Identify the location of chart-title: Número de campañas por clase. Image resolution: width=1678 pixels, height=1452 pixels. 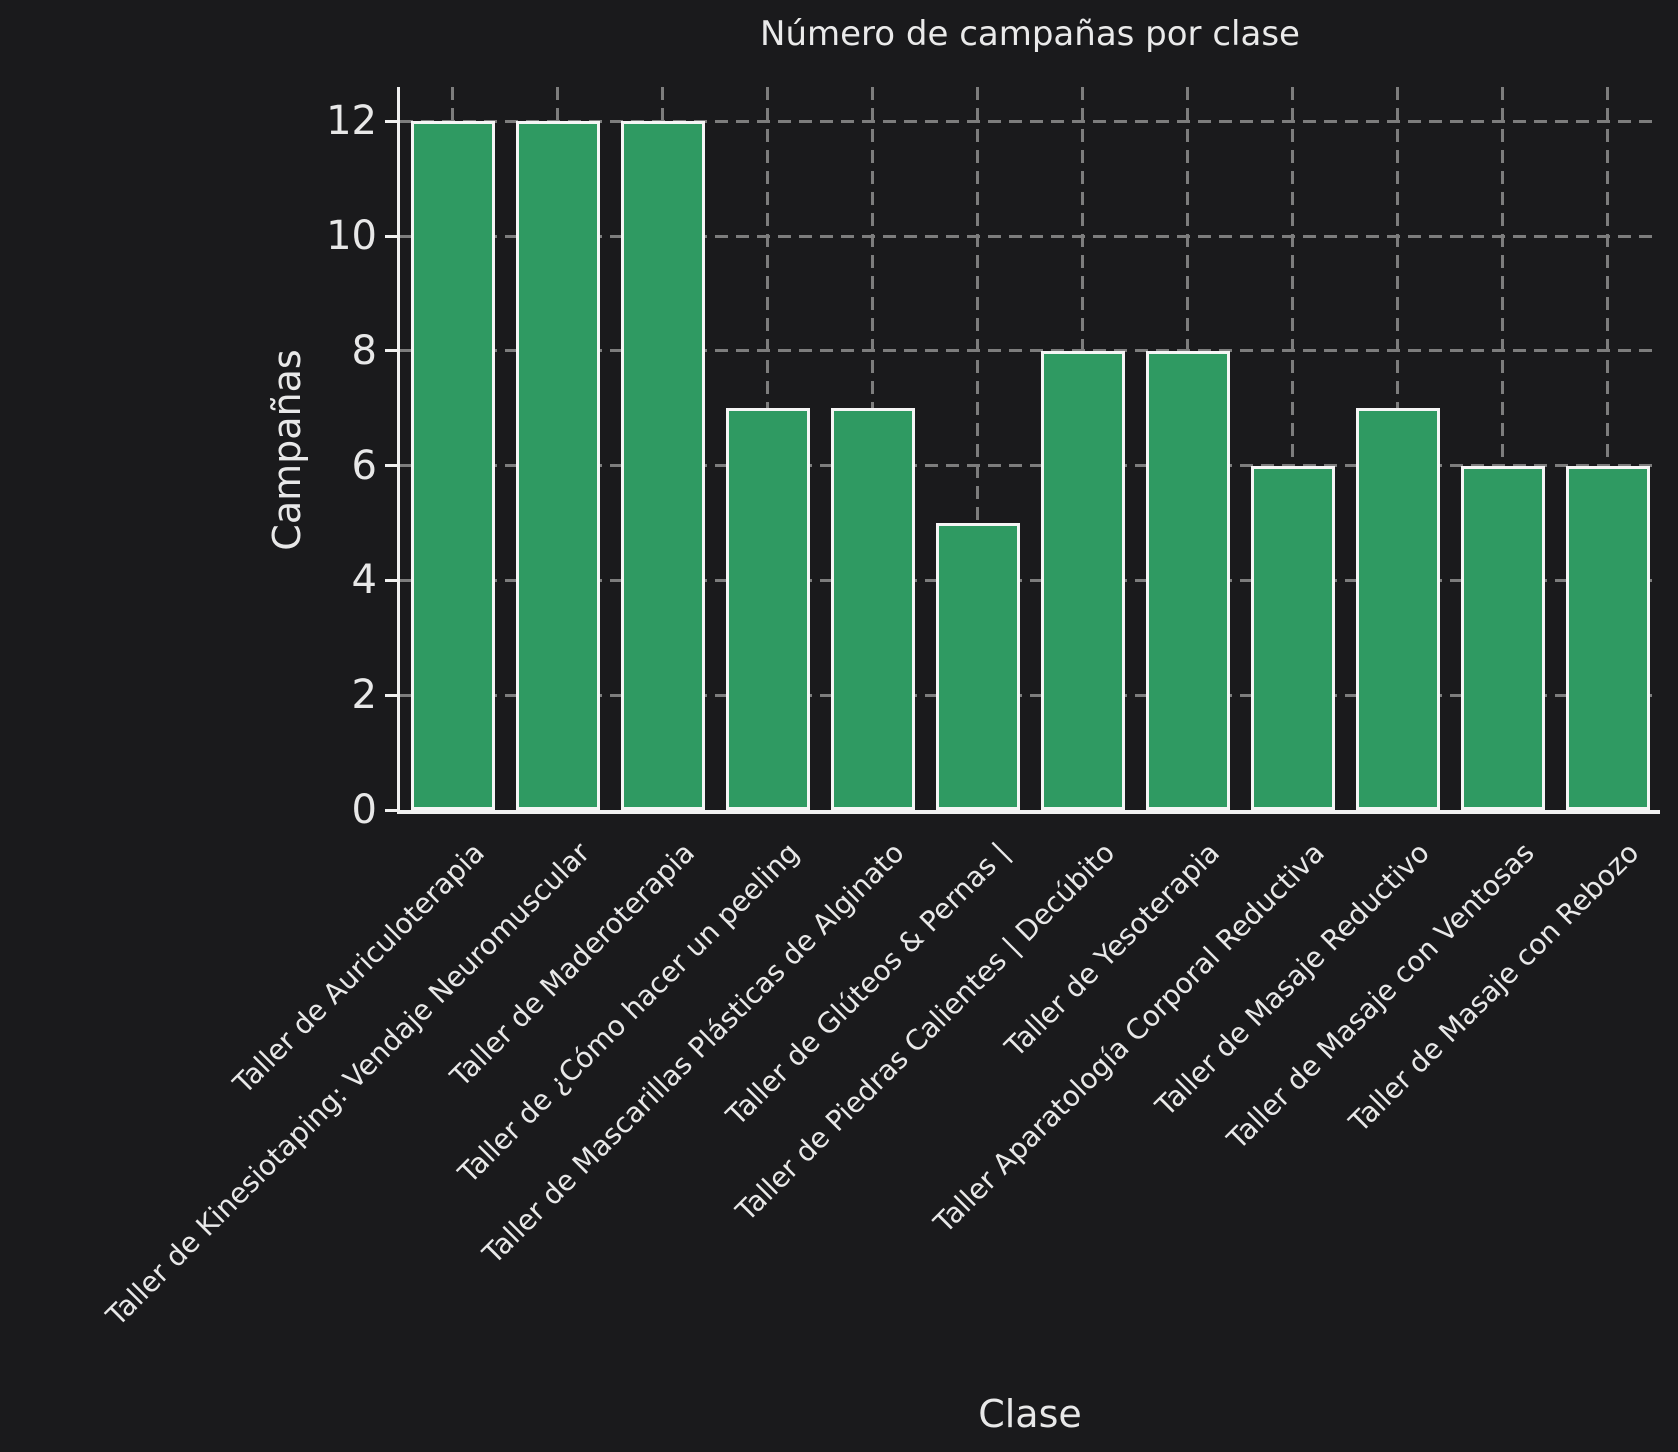
(1030, 34).